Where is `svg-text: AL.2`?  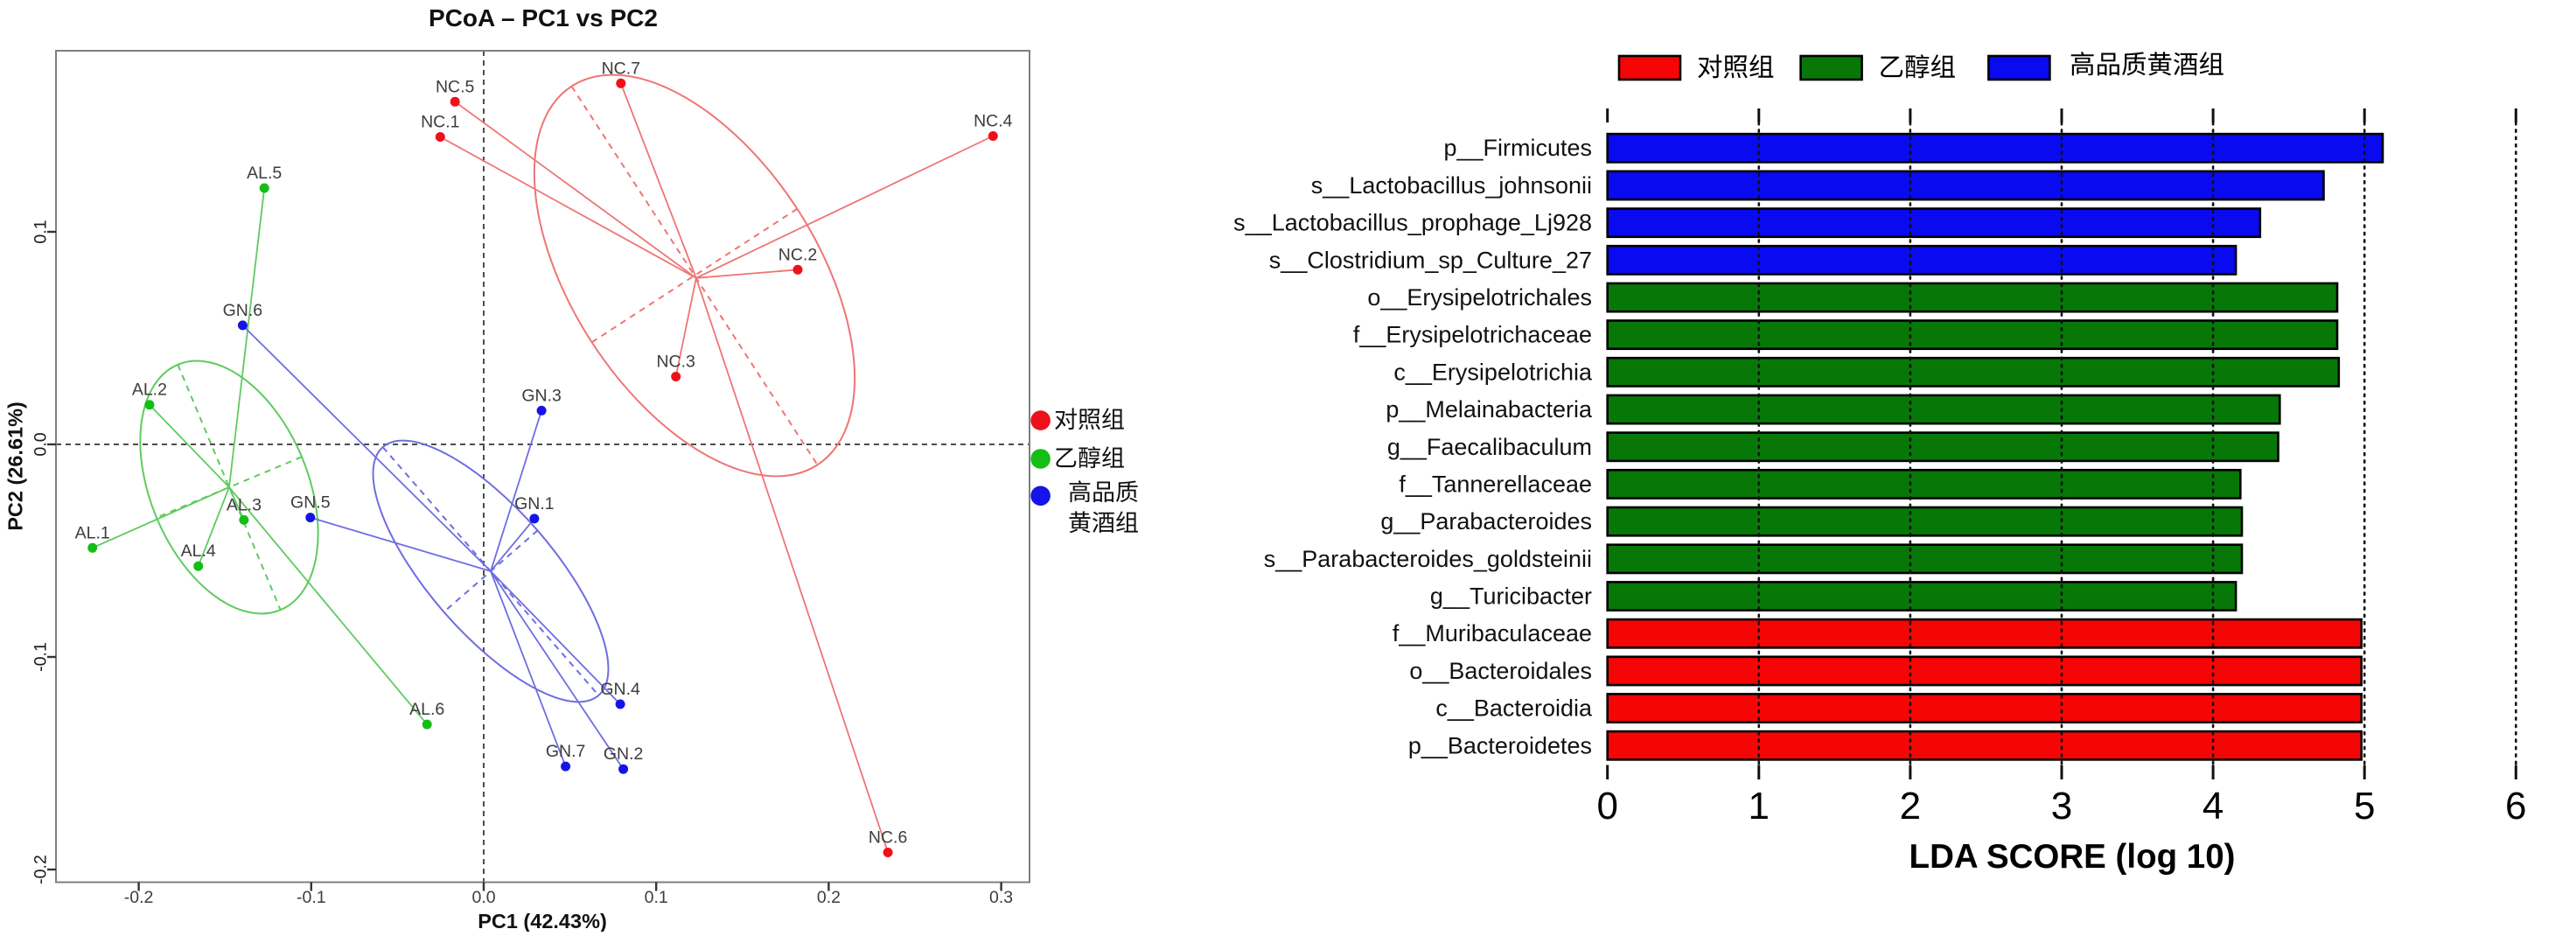
svg-text: AL.2 is located at coordinates (149, 390).